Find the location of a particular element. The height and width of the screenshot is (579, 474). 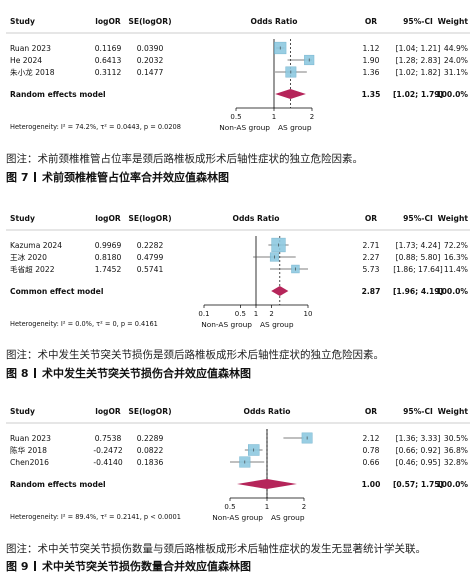

study-name-1: Kazuma 2024 is located at coordinates (36, 245).